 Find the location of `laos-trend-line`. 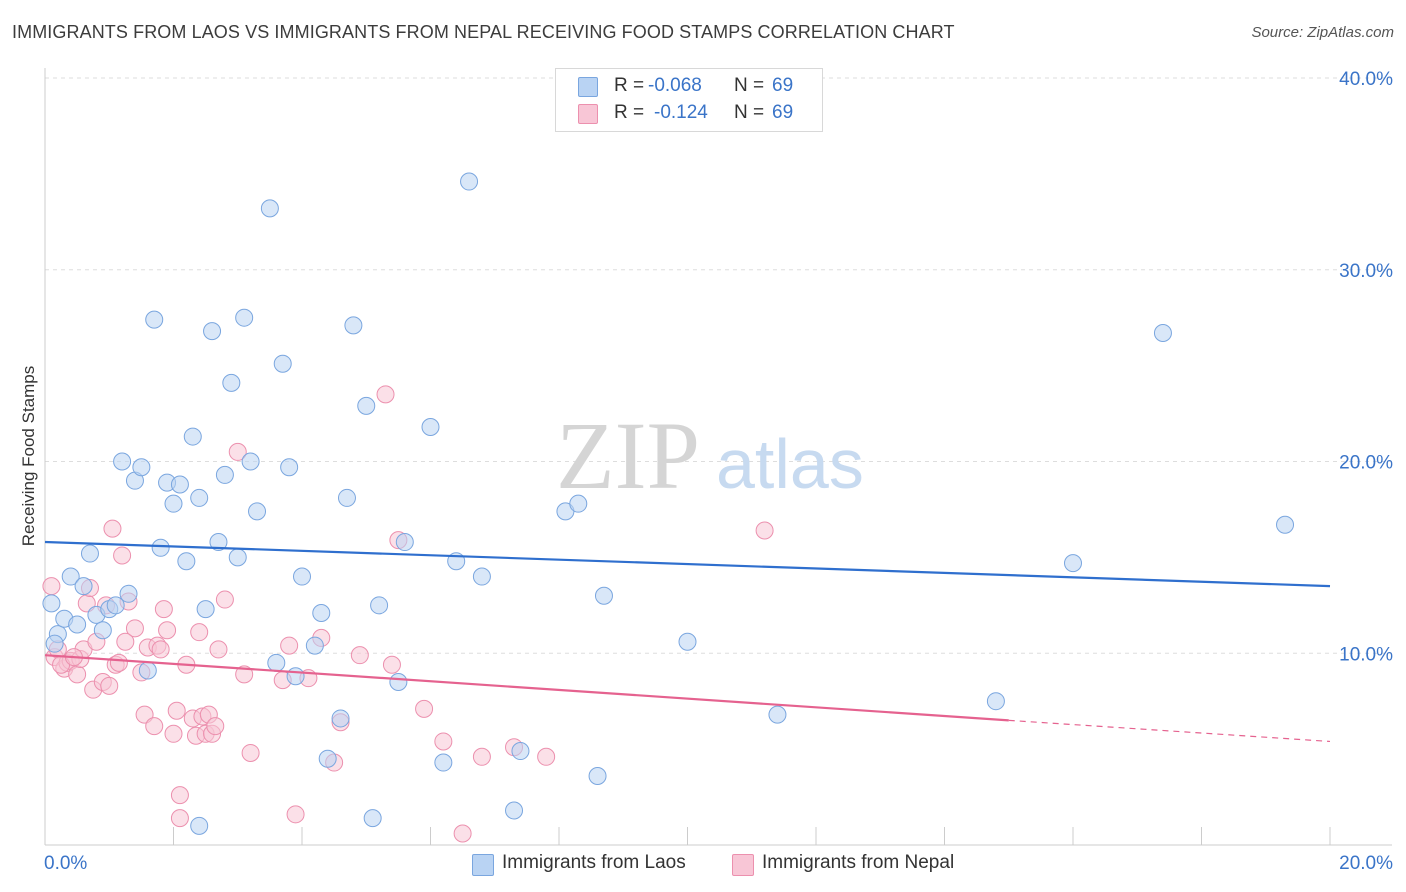

laos-trend-line is located at coordinates (687, 564).